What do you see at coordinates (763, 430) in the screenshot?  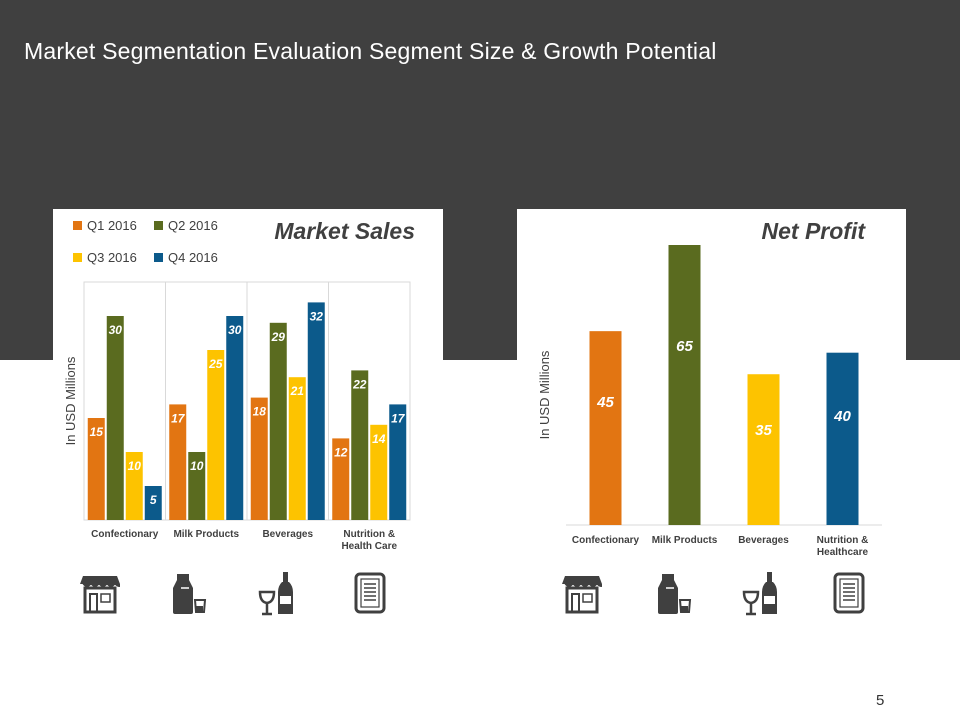 I see `data-label: 35` at bounding box center [763, 430].